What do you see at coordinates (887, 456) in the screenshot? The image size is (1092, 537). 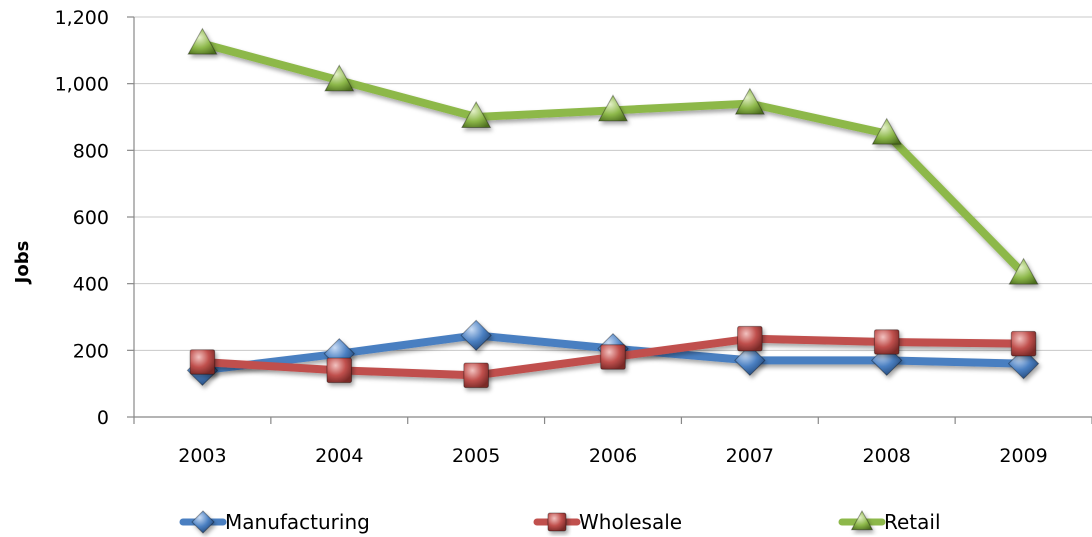 I see `x-tick-label: 2008` at bounding box center [887, 456].